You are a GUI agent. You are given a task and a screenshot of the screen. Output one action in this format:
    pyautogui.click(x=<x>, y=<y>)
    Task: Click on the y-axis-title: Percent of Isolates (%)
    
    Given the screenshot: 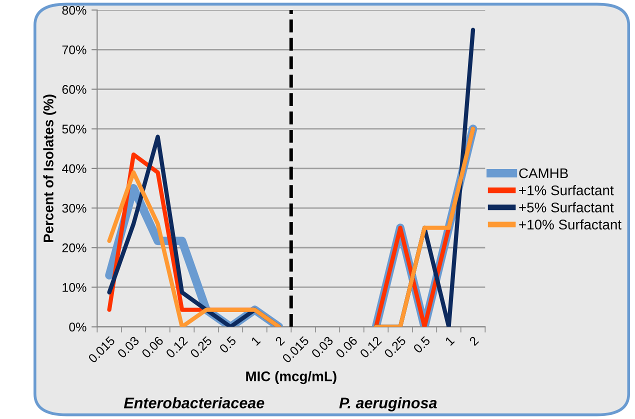 What is the action you would take?
    pyautogui.click(x=49, y=168)
    